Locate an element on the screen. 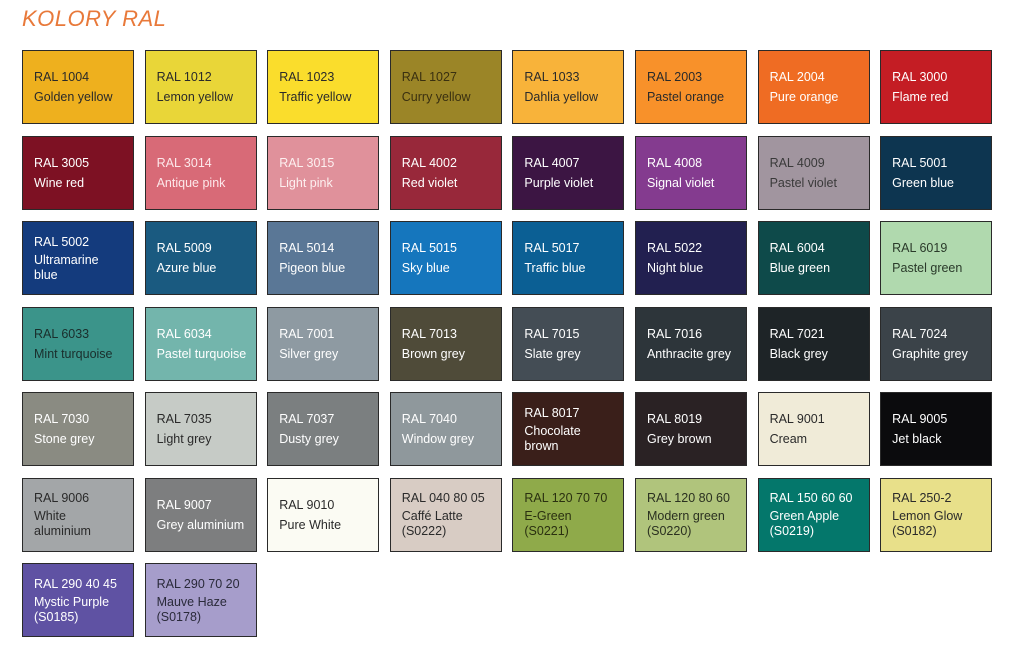 The image size is (1020, 659). color-swatch: RAL 150 60 60 Green Apple (S0219) is located at coordinates (813, 514).